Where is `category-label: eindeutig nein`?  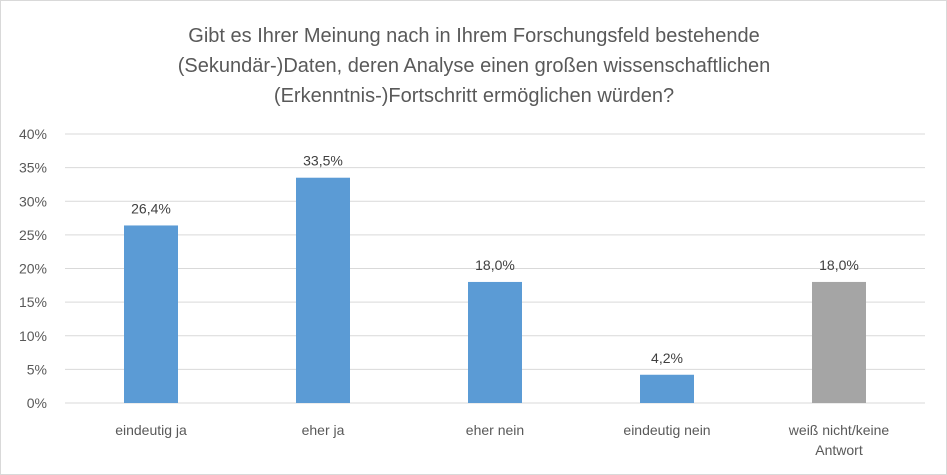
category-label: eindeutig nein is located at coordinates (666, 430).